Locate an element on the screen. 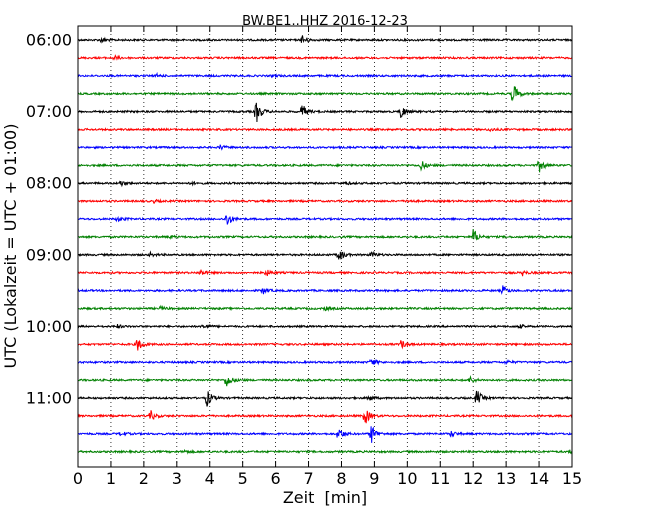 The image size is (650, 520). y-tick-label: 07:00 is located at coordinates (49, 111).